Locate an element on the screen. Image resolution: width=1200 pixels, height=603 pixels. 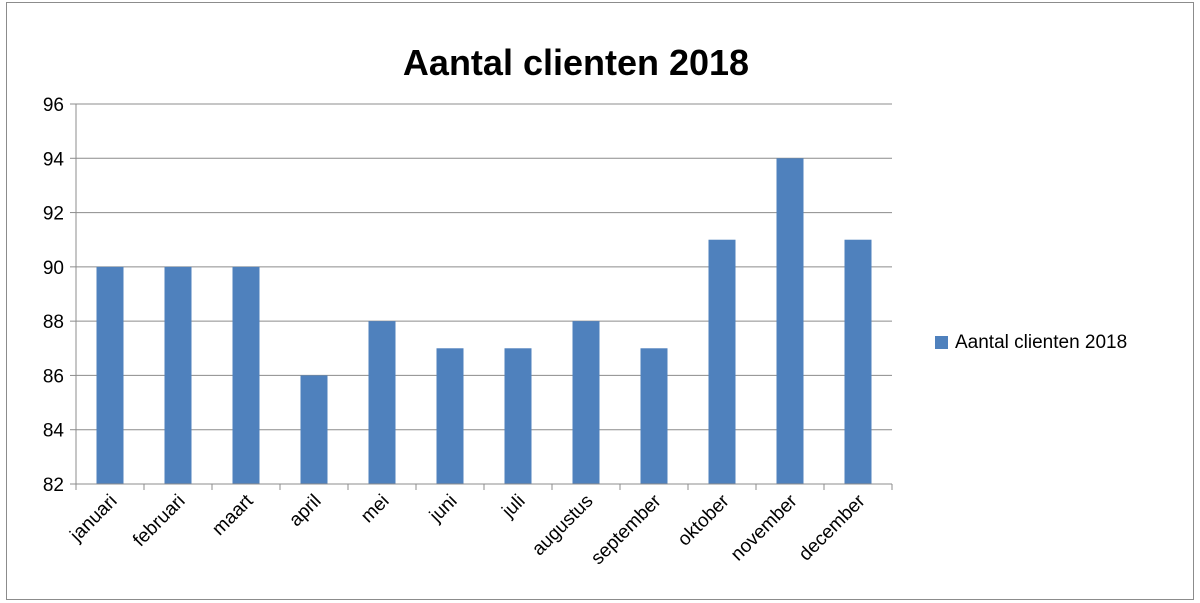
y-tick-label: 90 is located at coordinates (53, 268).